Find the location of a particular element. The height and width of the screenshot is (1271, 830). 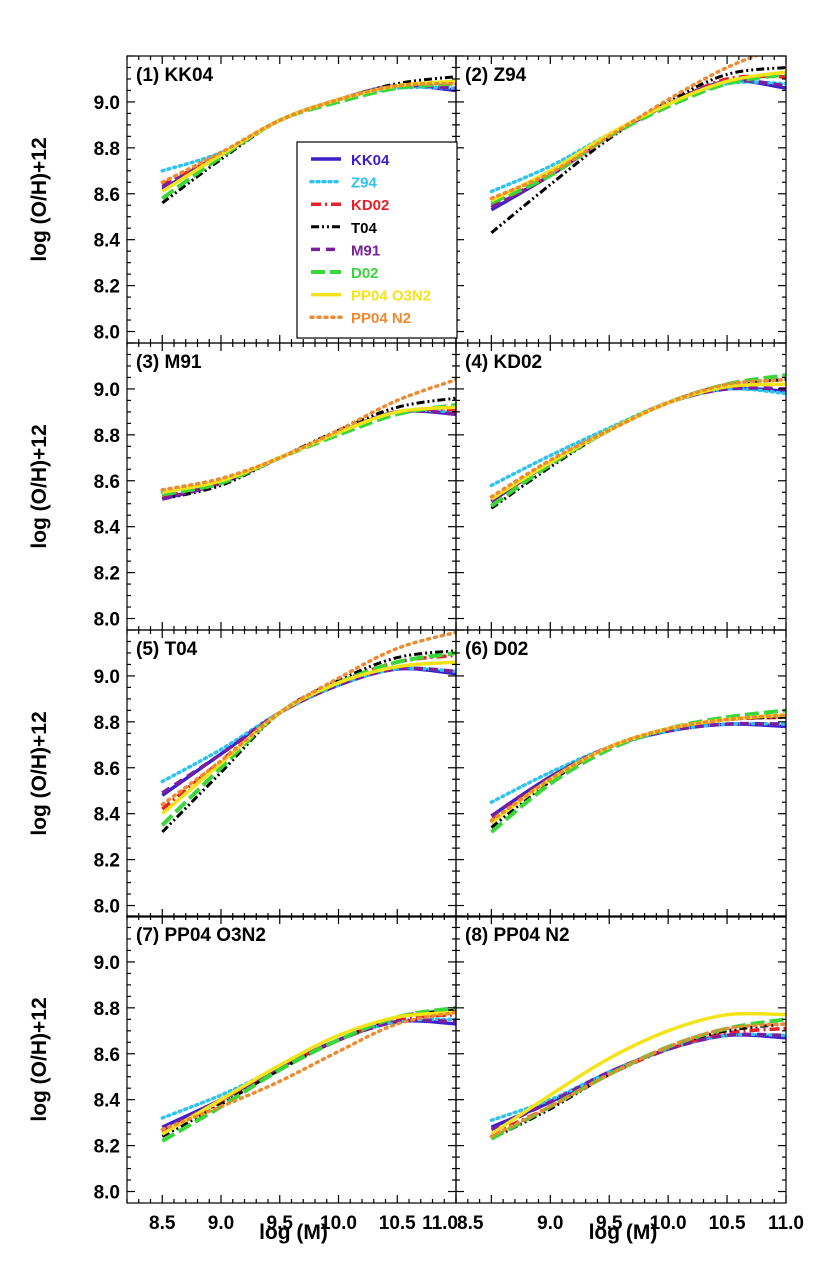

legend-label: M91 is located at coordinates (365, 250).